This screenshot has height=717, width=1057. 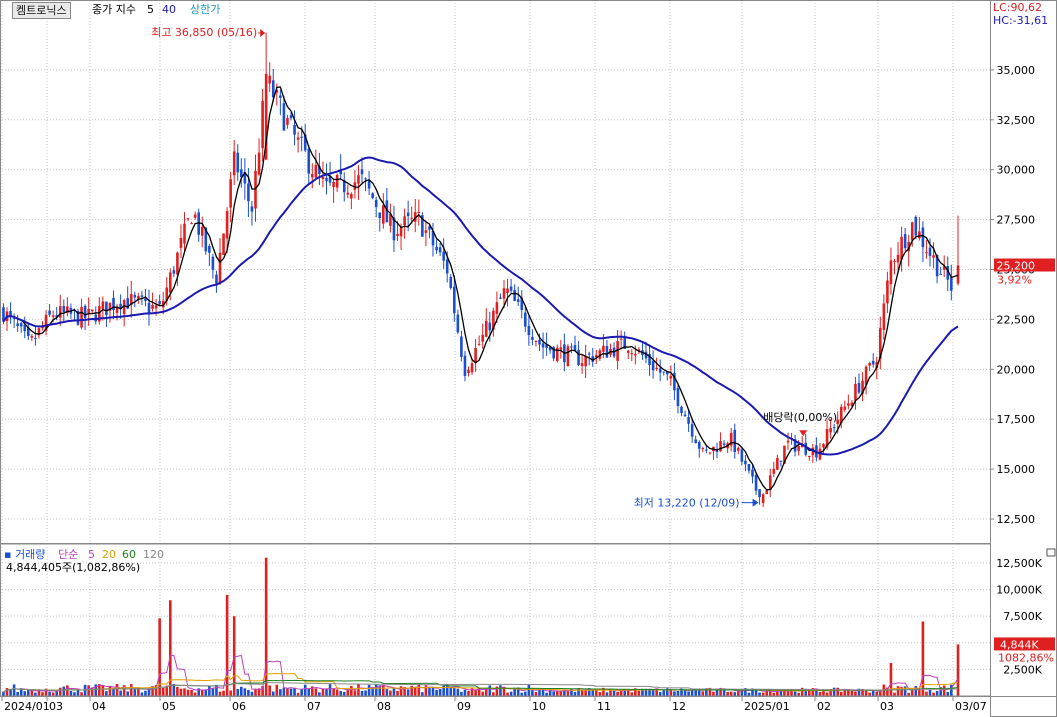 I want to click on date-tick-label: 03, so click(x=56, y=706).